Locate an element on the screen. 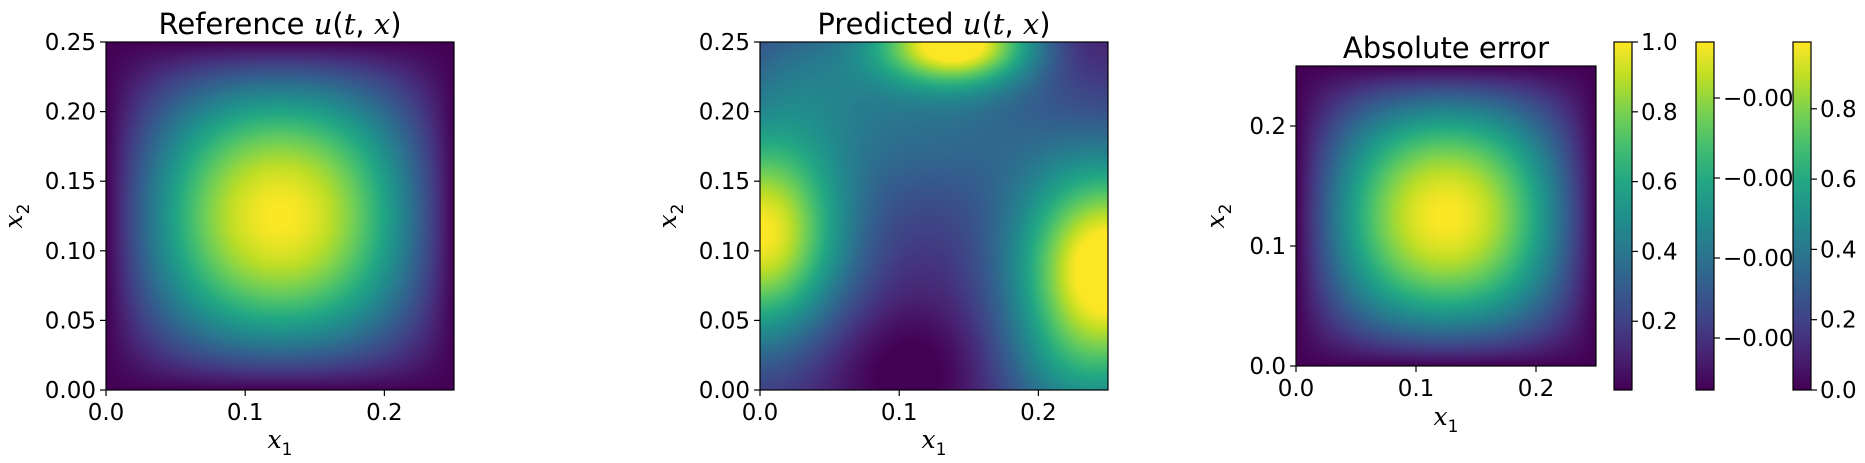  colorbar-tick-label: 0.0 is located at coordinates (1838, 391).